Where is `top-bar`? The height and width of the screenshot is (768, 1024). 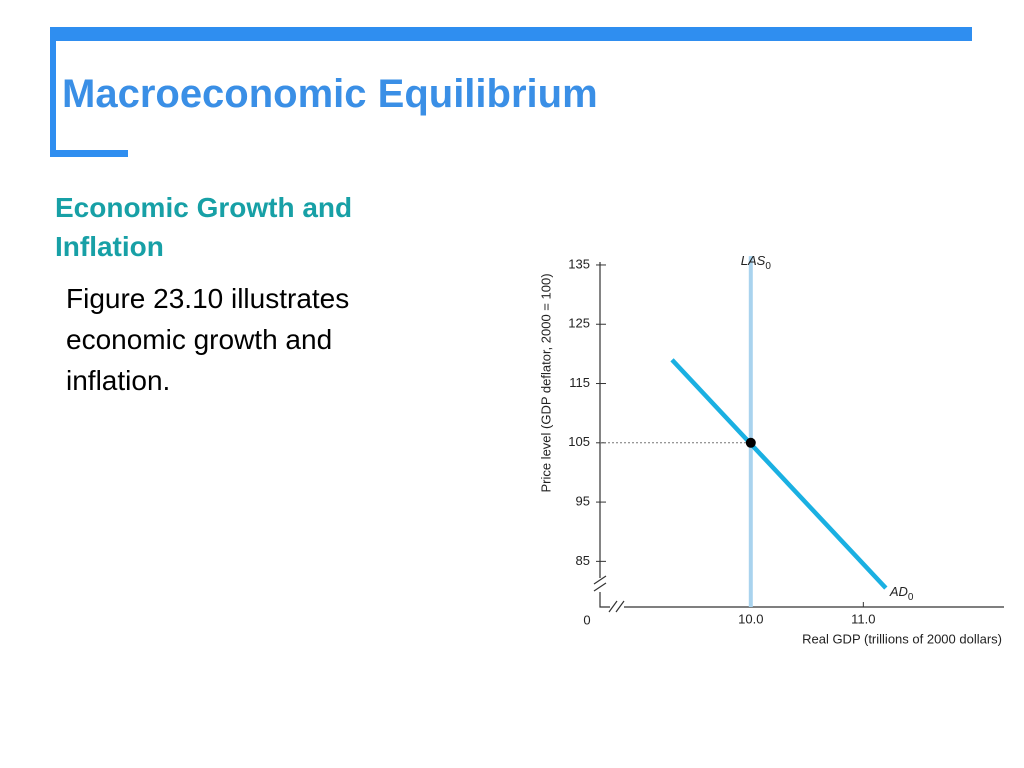 top-bar is located at coordinates (511, 34).